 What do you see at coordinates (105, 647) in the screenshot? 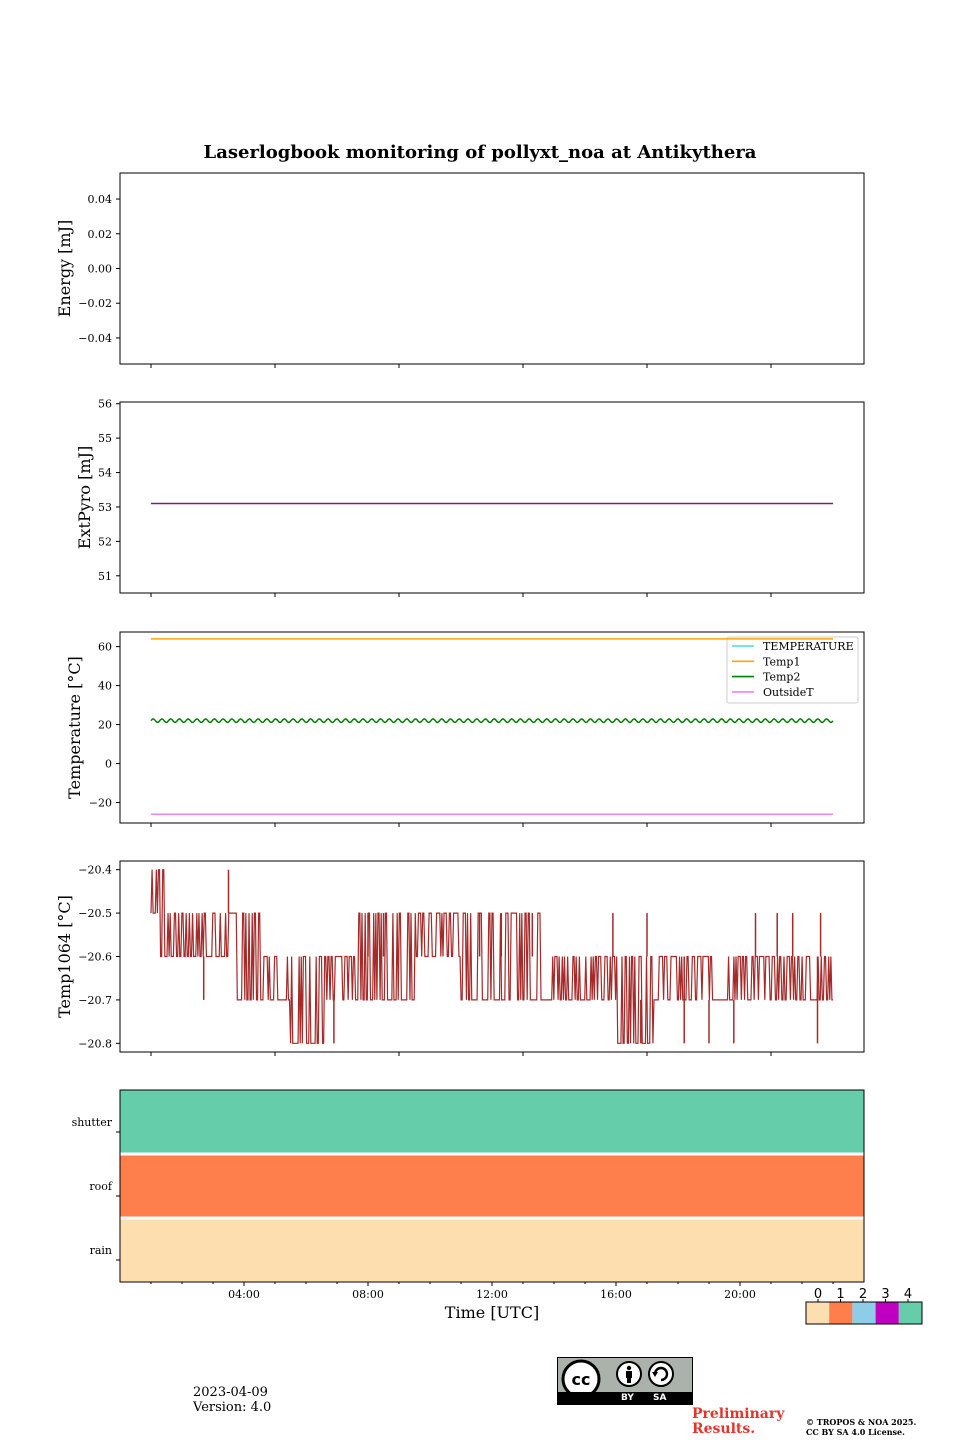
I see `temperature-y-tick-label: 60` at bounding box center [105, 647].